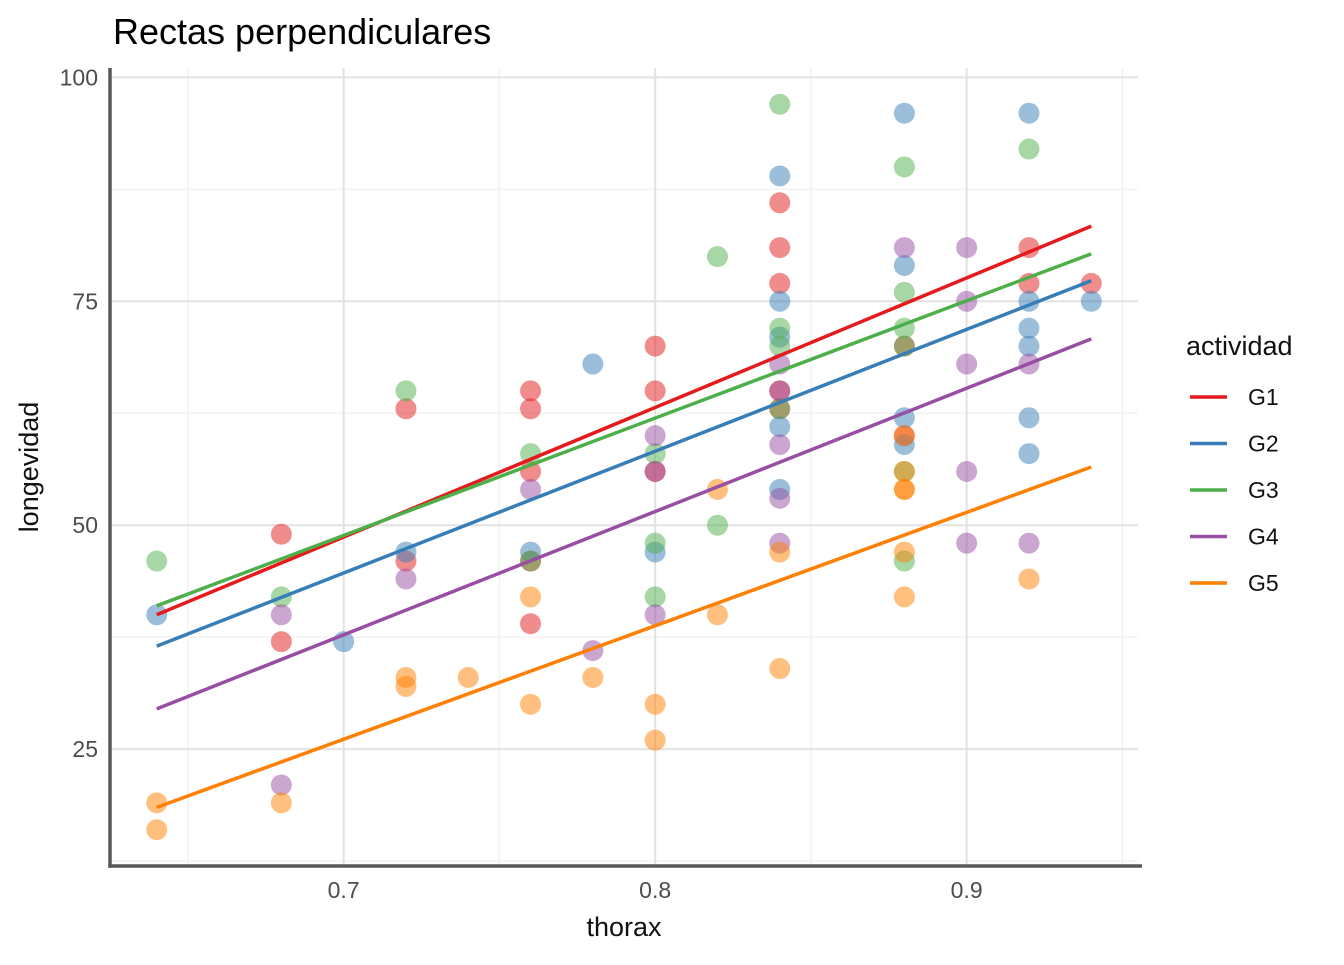 This screenshot has width=1344, height=965. I want to click on legend-item-G3: G3, so click(1234, 490).